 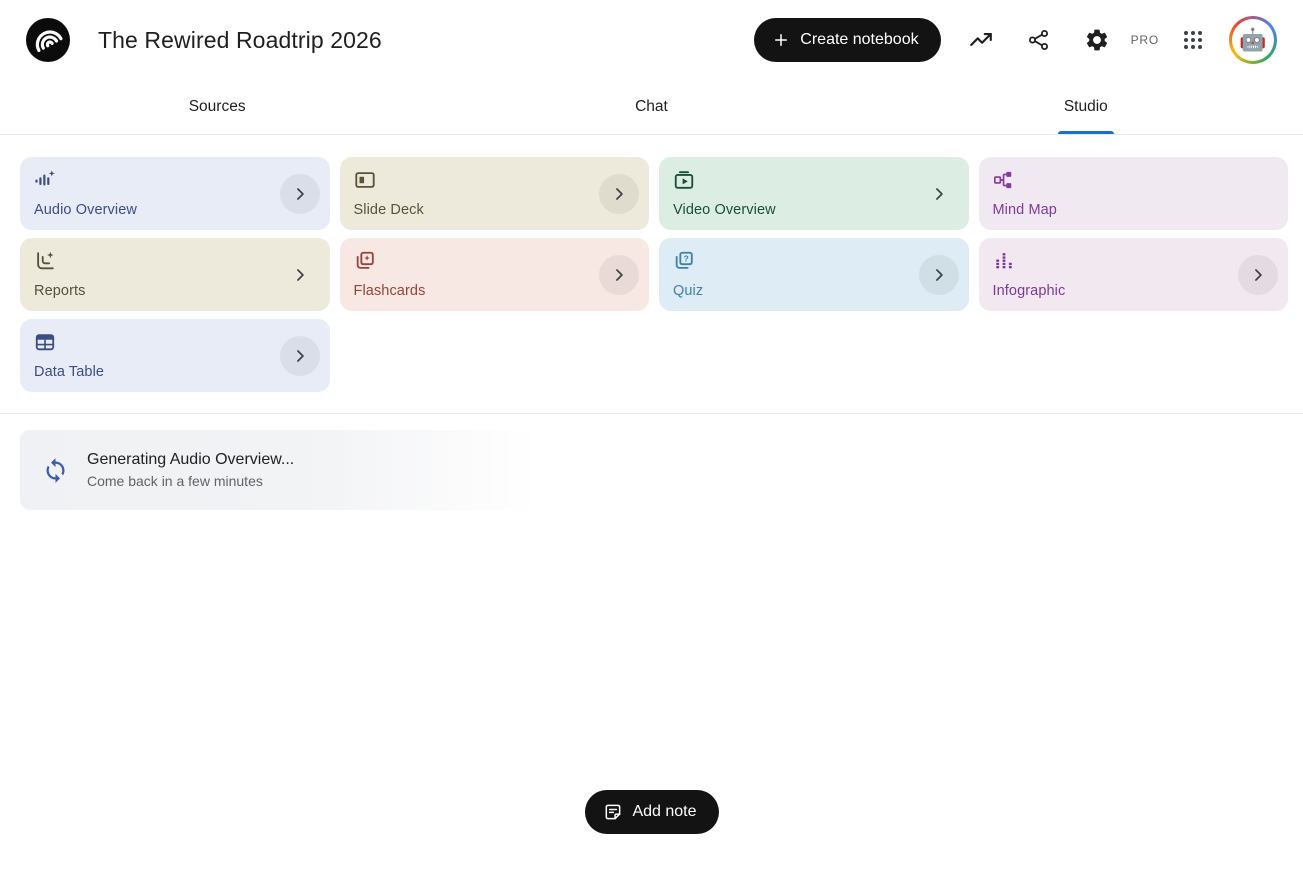 What do you see at coordinates (664, 811) in the screenshot?
I see `add-note-label: Add note` at bounding box center [664, 811].